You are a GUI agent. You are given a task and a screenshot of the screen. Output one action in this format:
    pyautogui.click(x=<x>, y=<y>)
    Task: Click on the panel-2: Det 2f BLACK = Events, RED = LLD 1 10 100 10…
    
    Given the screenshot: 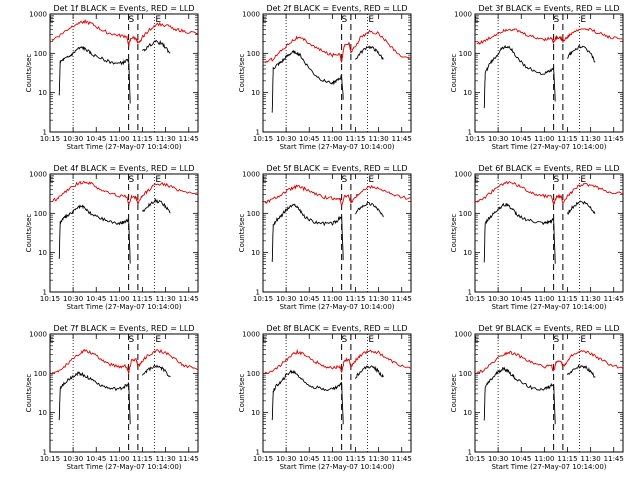 What is the action you would take?
    pyautogui.click(x=325, y=77)
    